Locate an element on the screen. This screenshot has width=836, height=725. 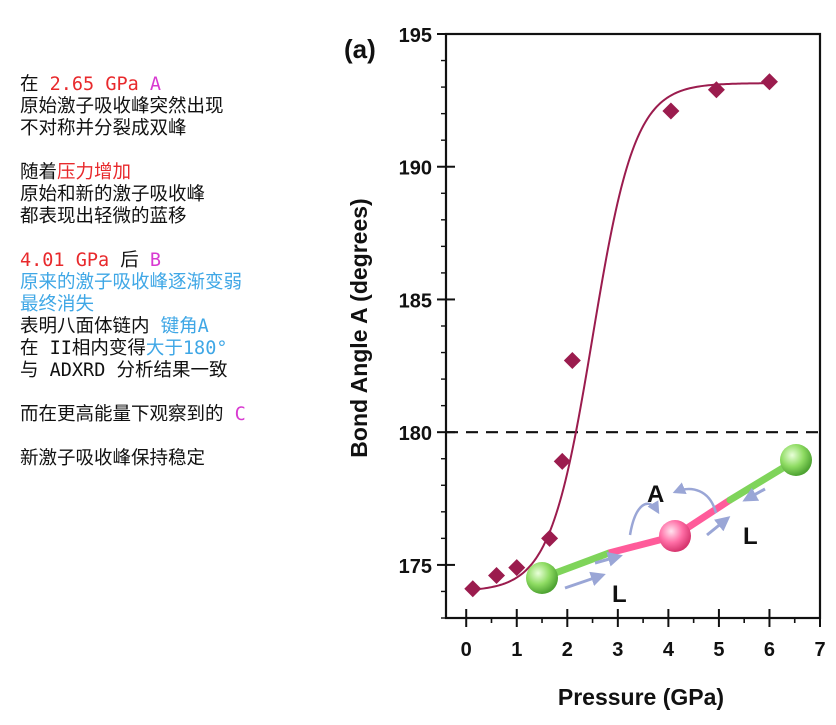
angle-threshold-highlight: 大于180° is located at coordinates (186, 348).